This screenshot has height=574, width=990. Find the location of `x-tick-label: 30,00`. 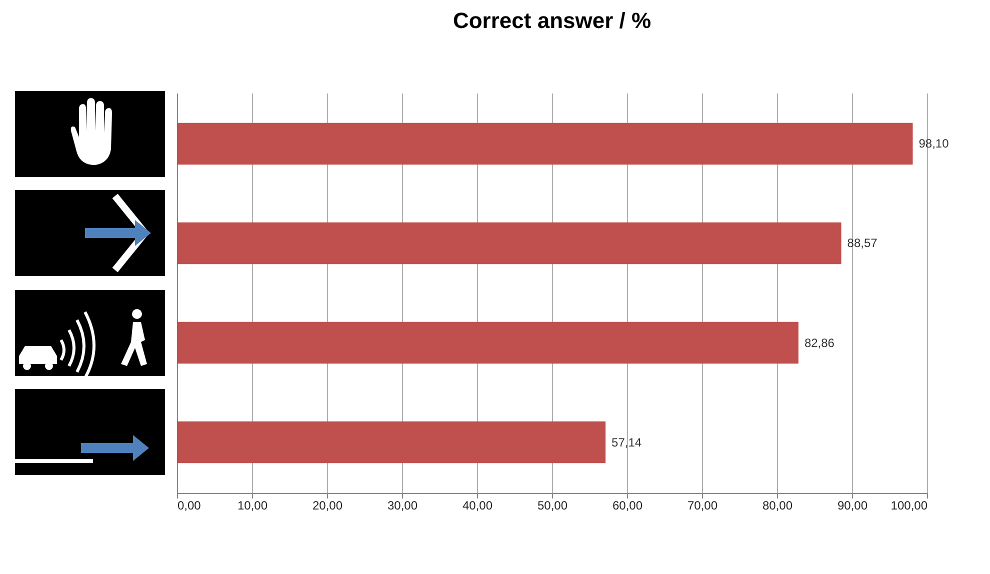

x-tick-label: 30,00 is located at coordinates (402, 505).